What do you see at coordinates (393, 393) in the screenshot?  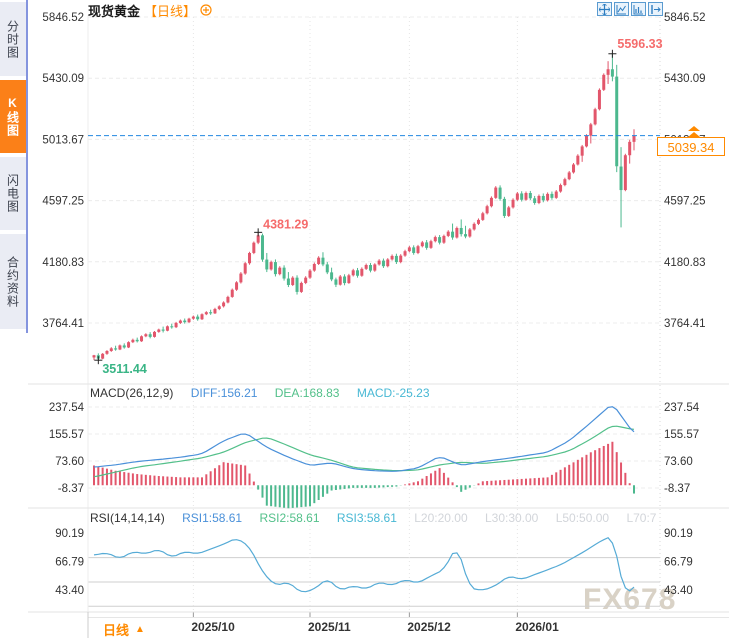 I see `macd-hist-value: MACD:-25.23` at bounding box center [393, 393].